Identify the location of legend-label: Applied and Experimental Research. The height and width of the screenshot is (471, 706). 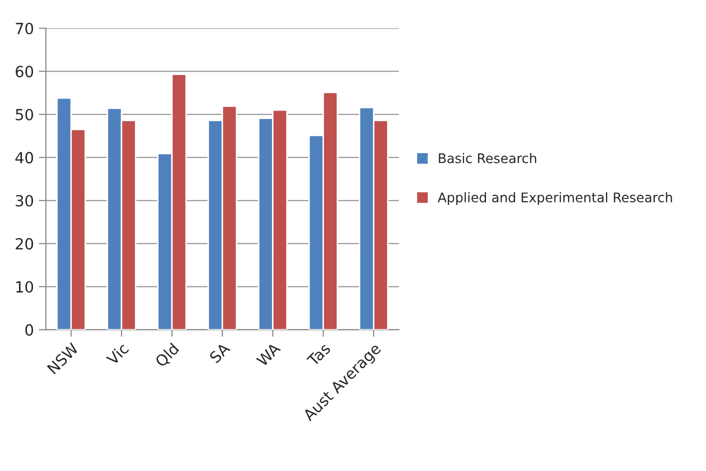
(555, 198).